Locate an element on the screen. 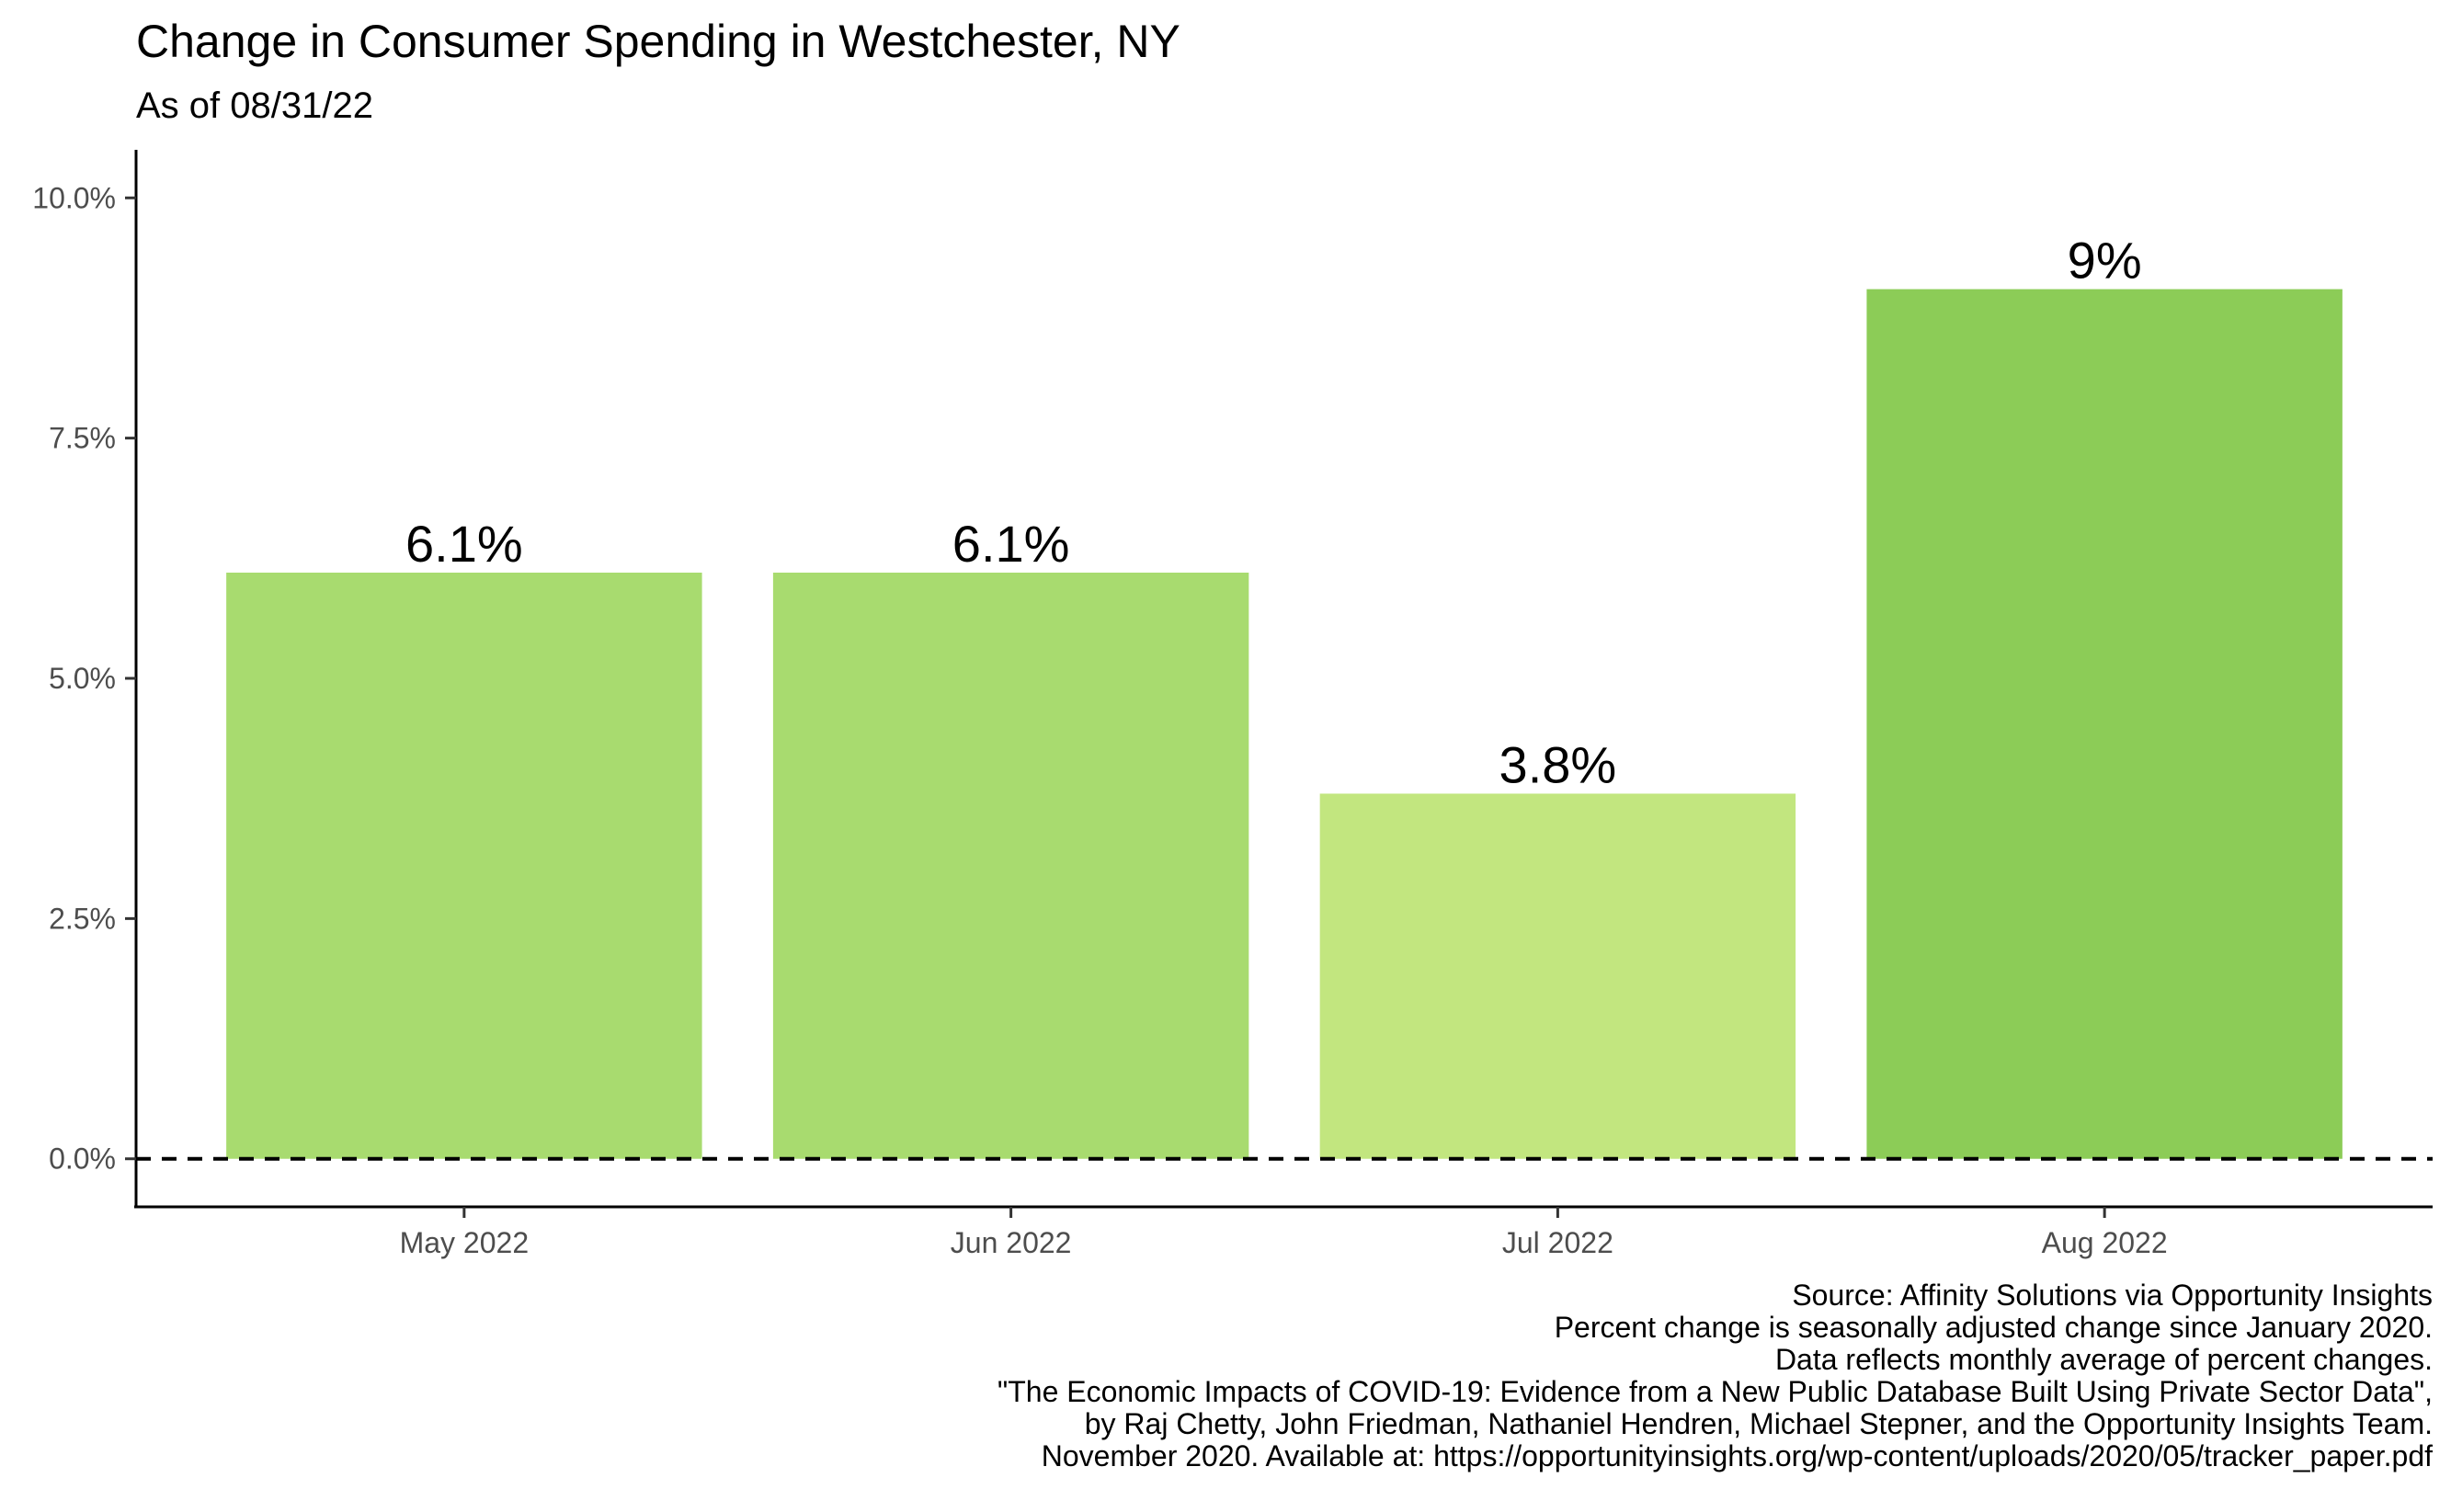 Image resolution: width=2451 pixels, height=1512 pixels. x-tick-label: Jun 2022 is located at coordinates (1011, 1242).